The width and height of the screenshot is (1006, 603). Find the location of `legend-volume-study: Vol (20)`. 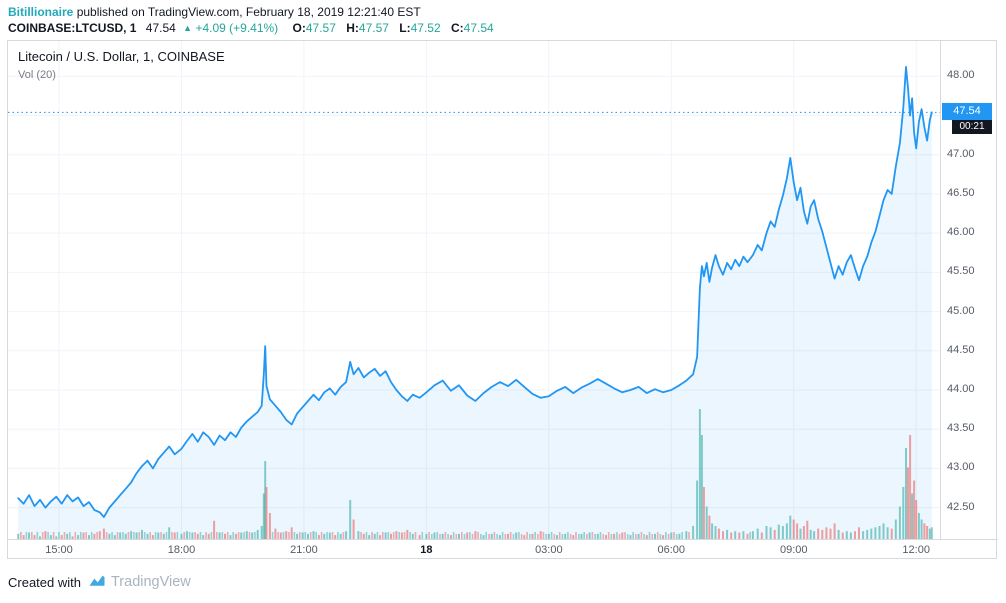

legend-volume-study: Vol (20) is located at coordinates (37, 75).